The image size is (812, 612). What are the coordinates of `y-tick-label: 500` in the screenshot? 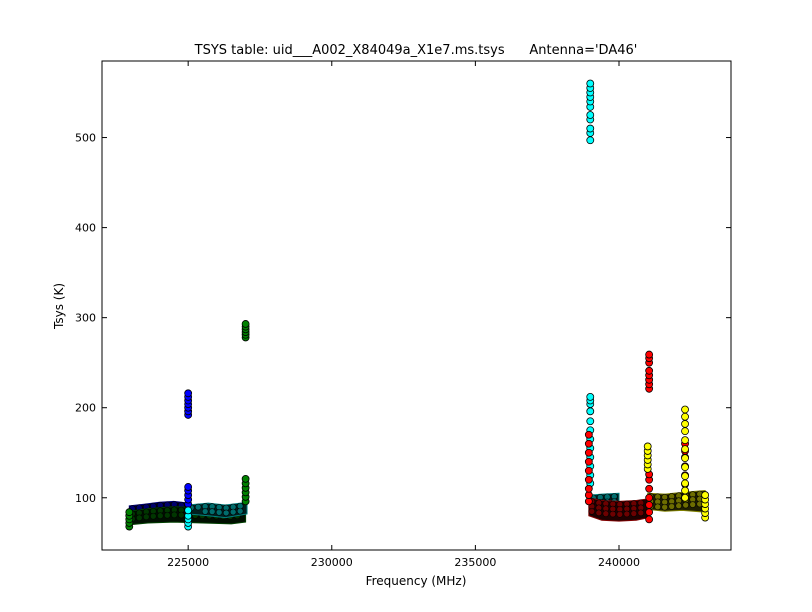 It's located at (85, 138).